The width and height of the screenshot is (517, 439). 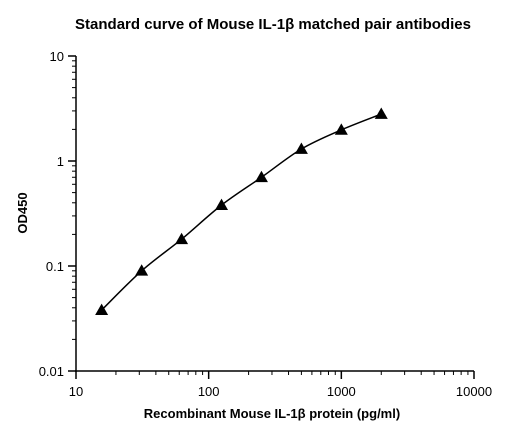 I want to click on y-axis-label: OD450, so click(x=22, y=212).